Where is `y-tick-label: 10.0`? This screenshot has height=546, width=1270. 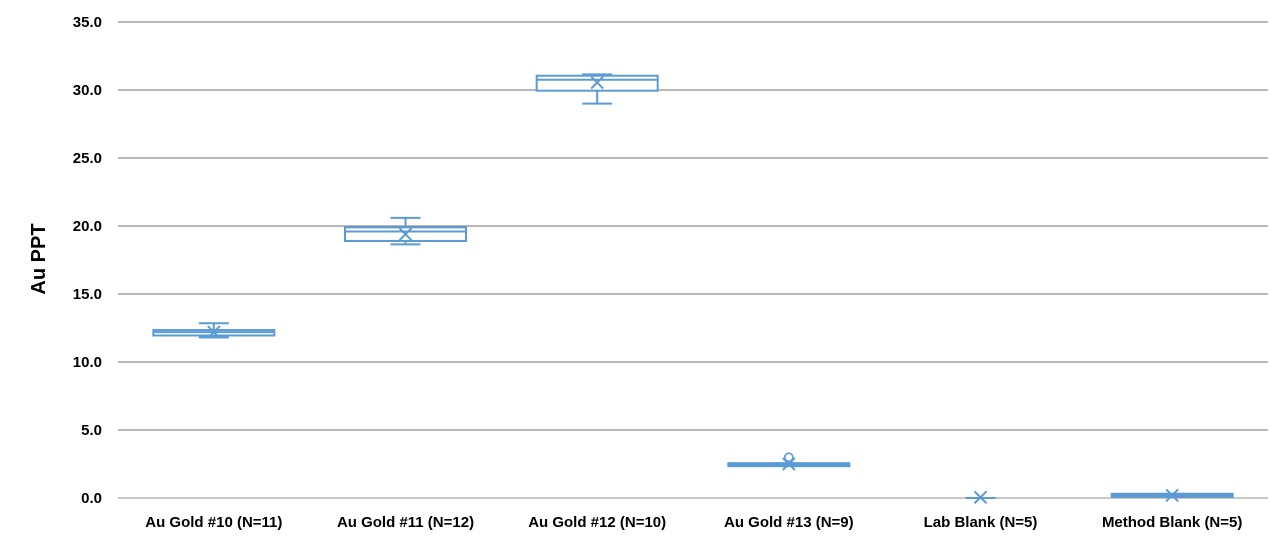 y-tick-label: 10.0 is located at coordinates (87, 362).